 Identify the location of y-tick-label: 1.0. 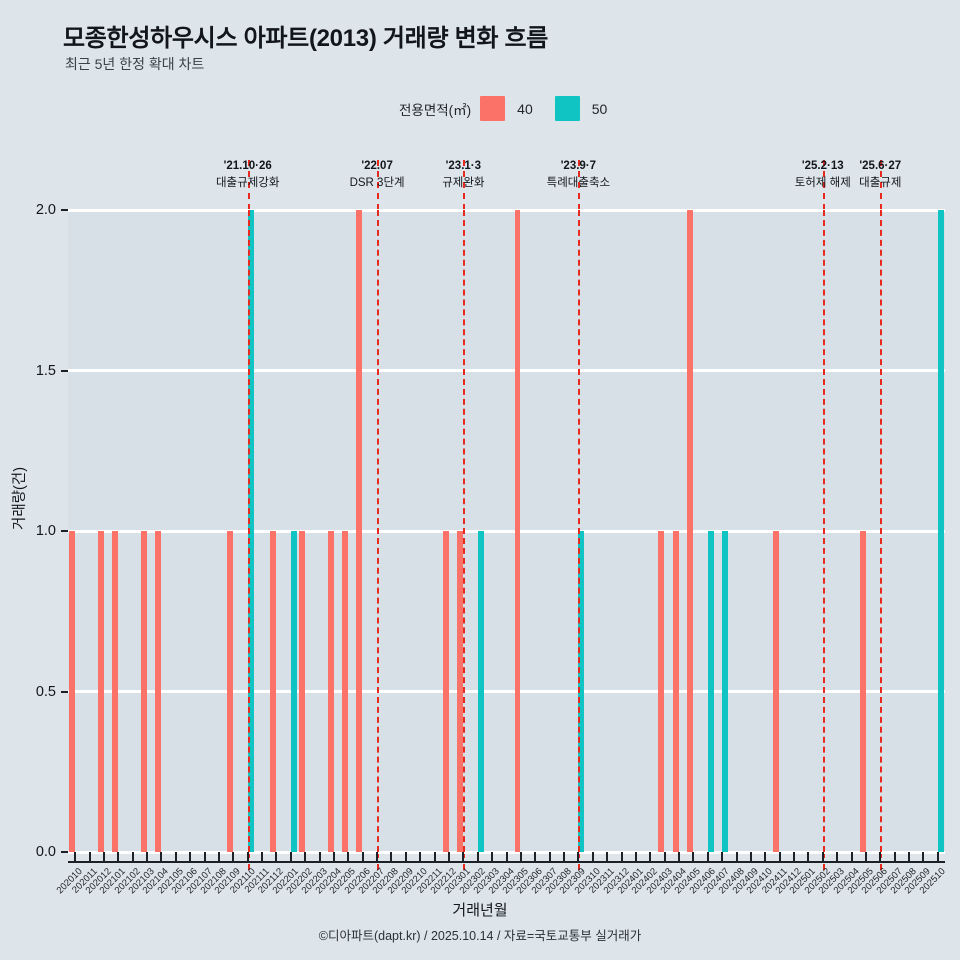
(45, 531).